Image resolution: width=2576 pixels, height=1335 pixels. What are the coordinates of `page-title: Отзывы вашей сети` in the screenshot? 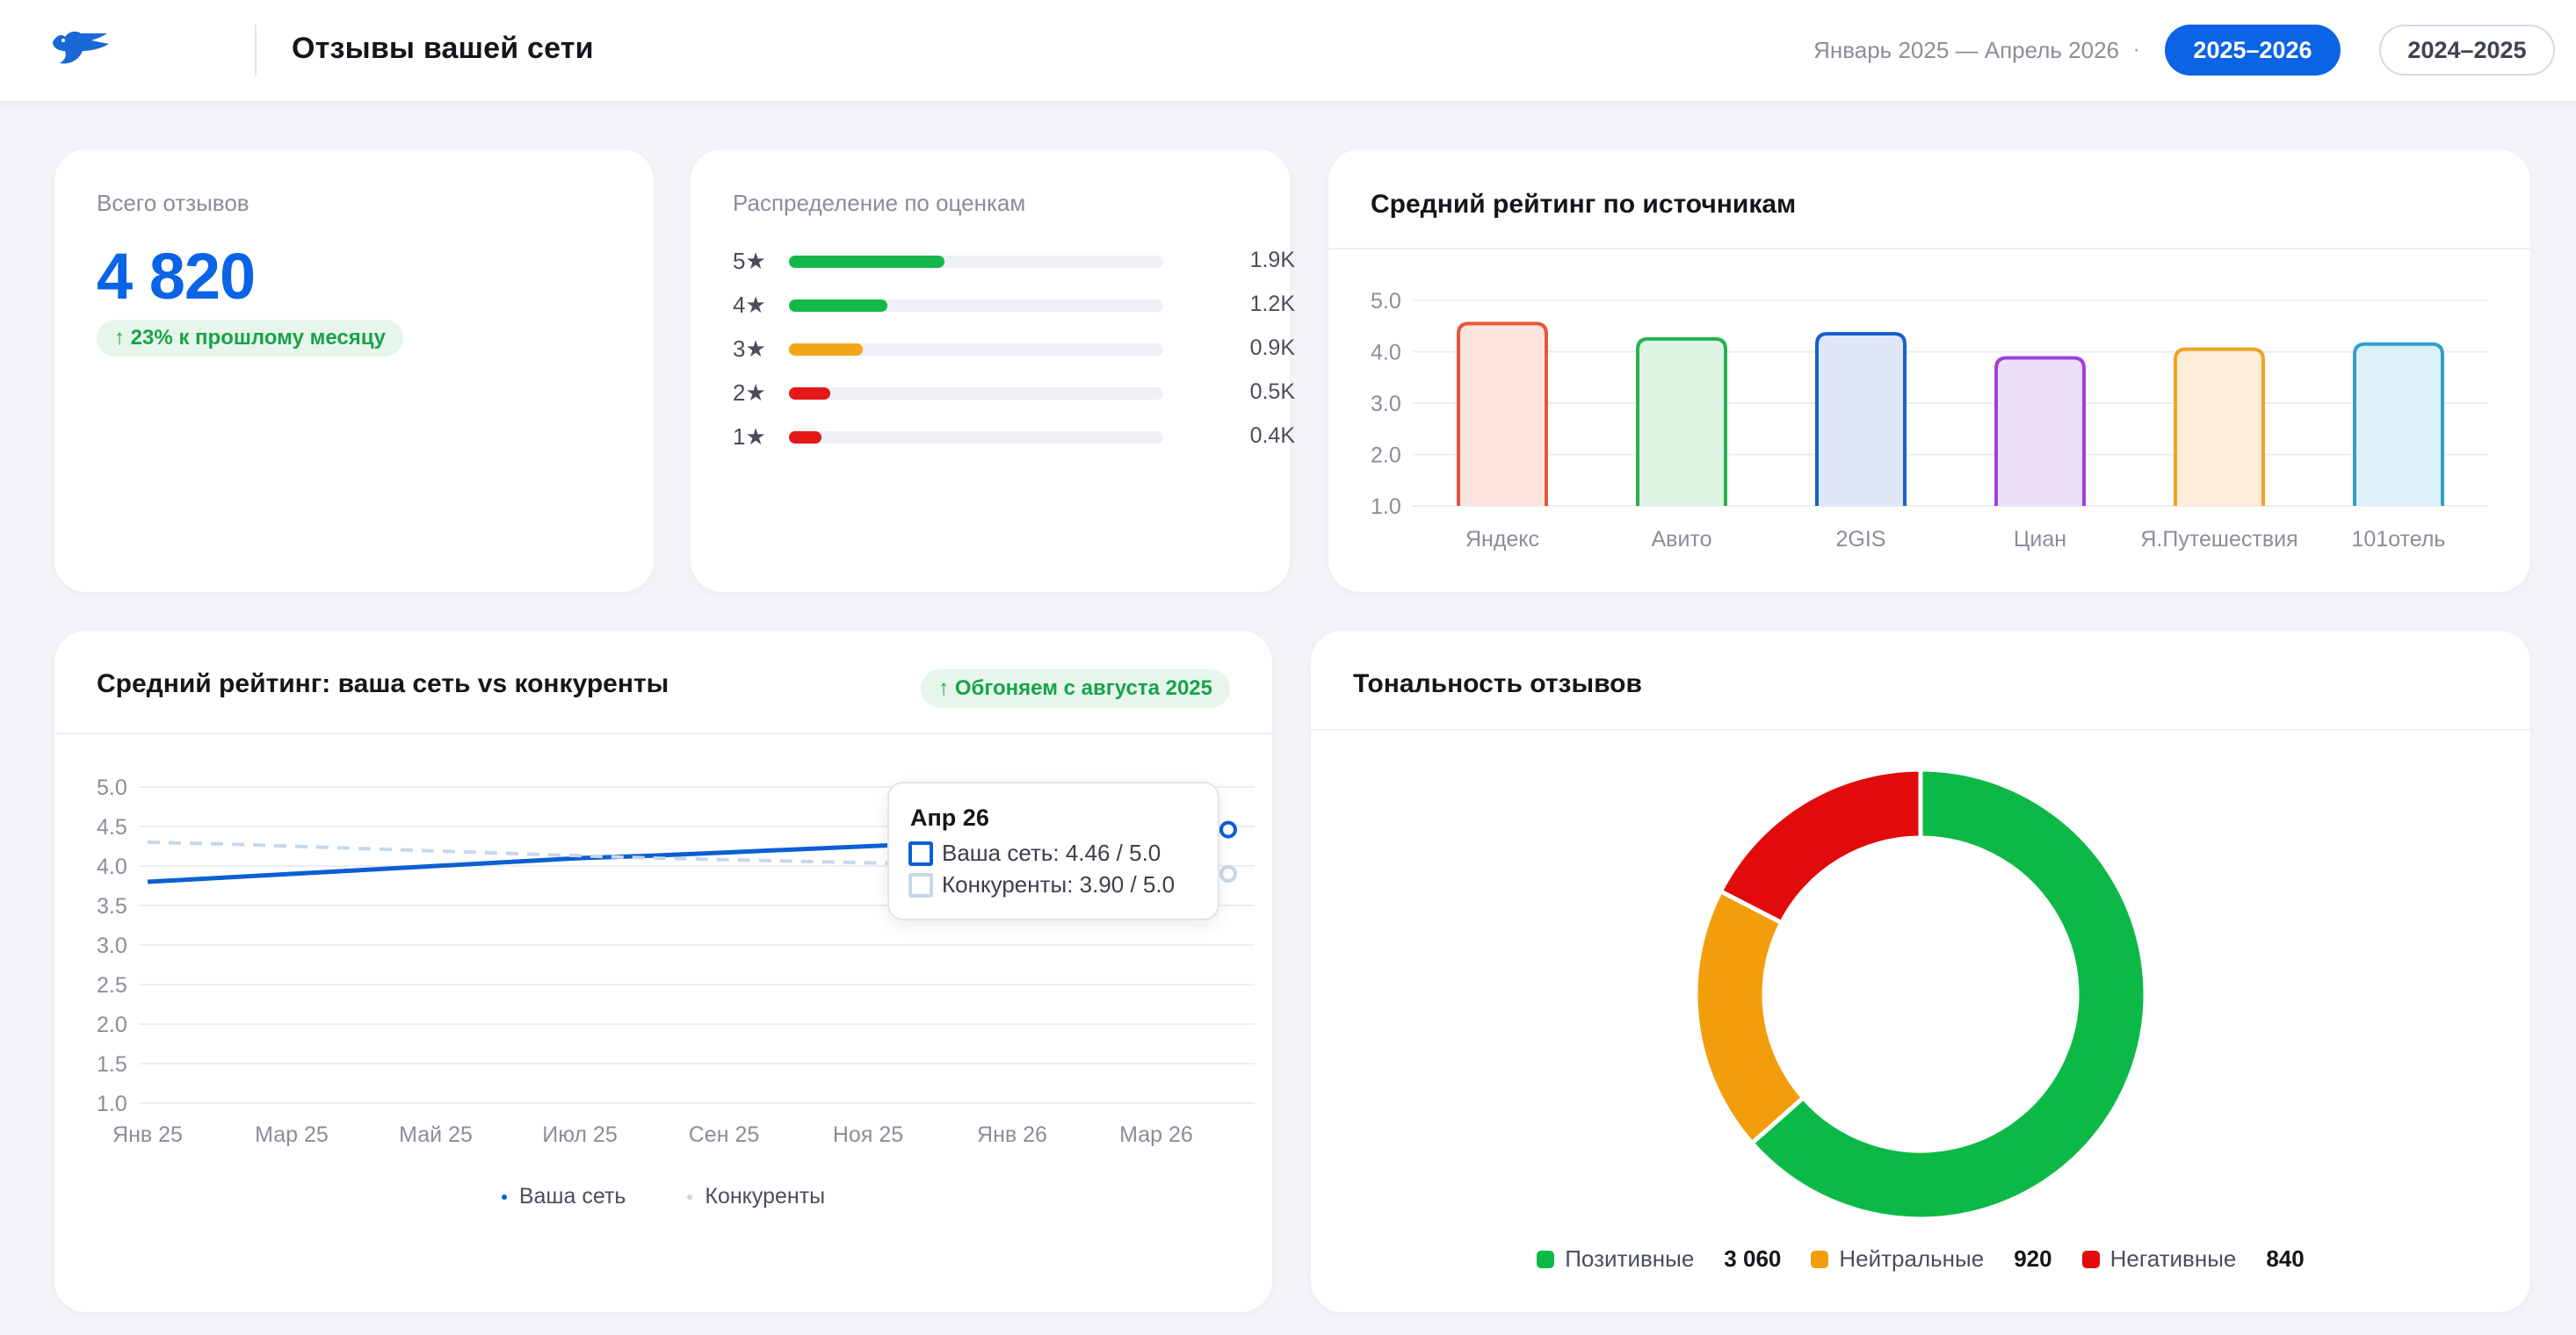 It's located at (443, 48).